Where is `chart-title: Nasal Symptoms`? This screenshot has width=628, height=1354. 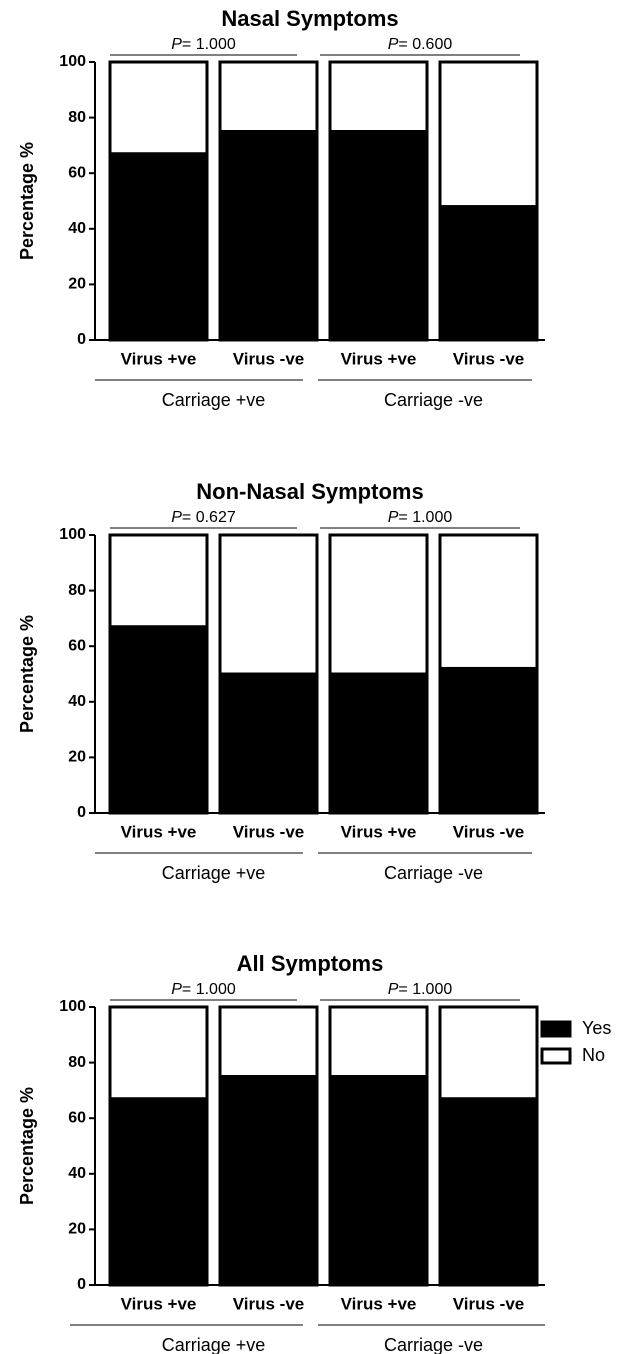
chart-title: Nasal Symptoms is located at coordinates (309, 18).